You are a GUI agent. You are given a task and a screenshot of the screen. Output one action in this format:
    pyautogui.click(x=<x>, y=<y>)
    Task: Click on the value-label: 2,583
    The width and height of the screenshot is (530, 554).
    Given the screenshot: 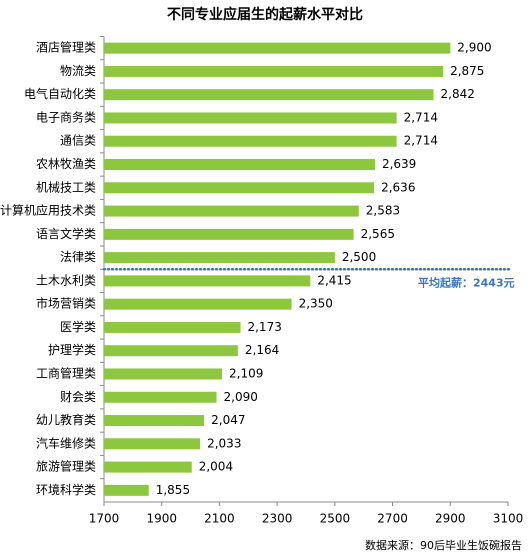 What is the action you would take?
    pyautogui.click(x=383, y=211)
    